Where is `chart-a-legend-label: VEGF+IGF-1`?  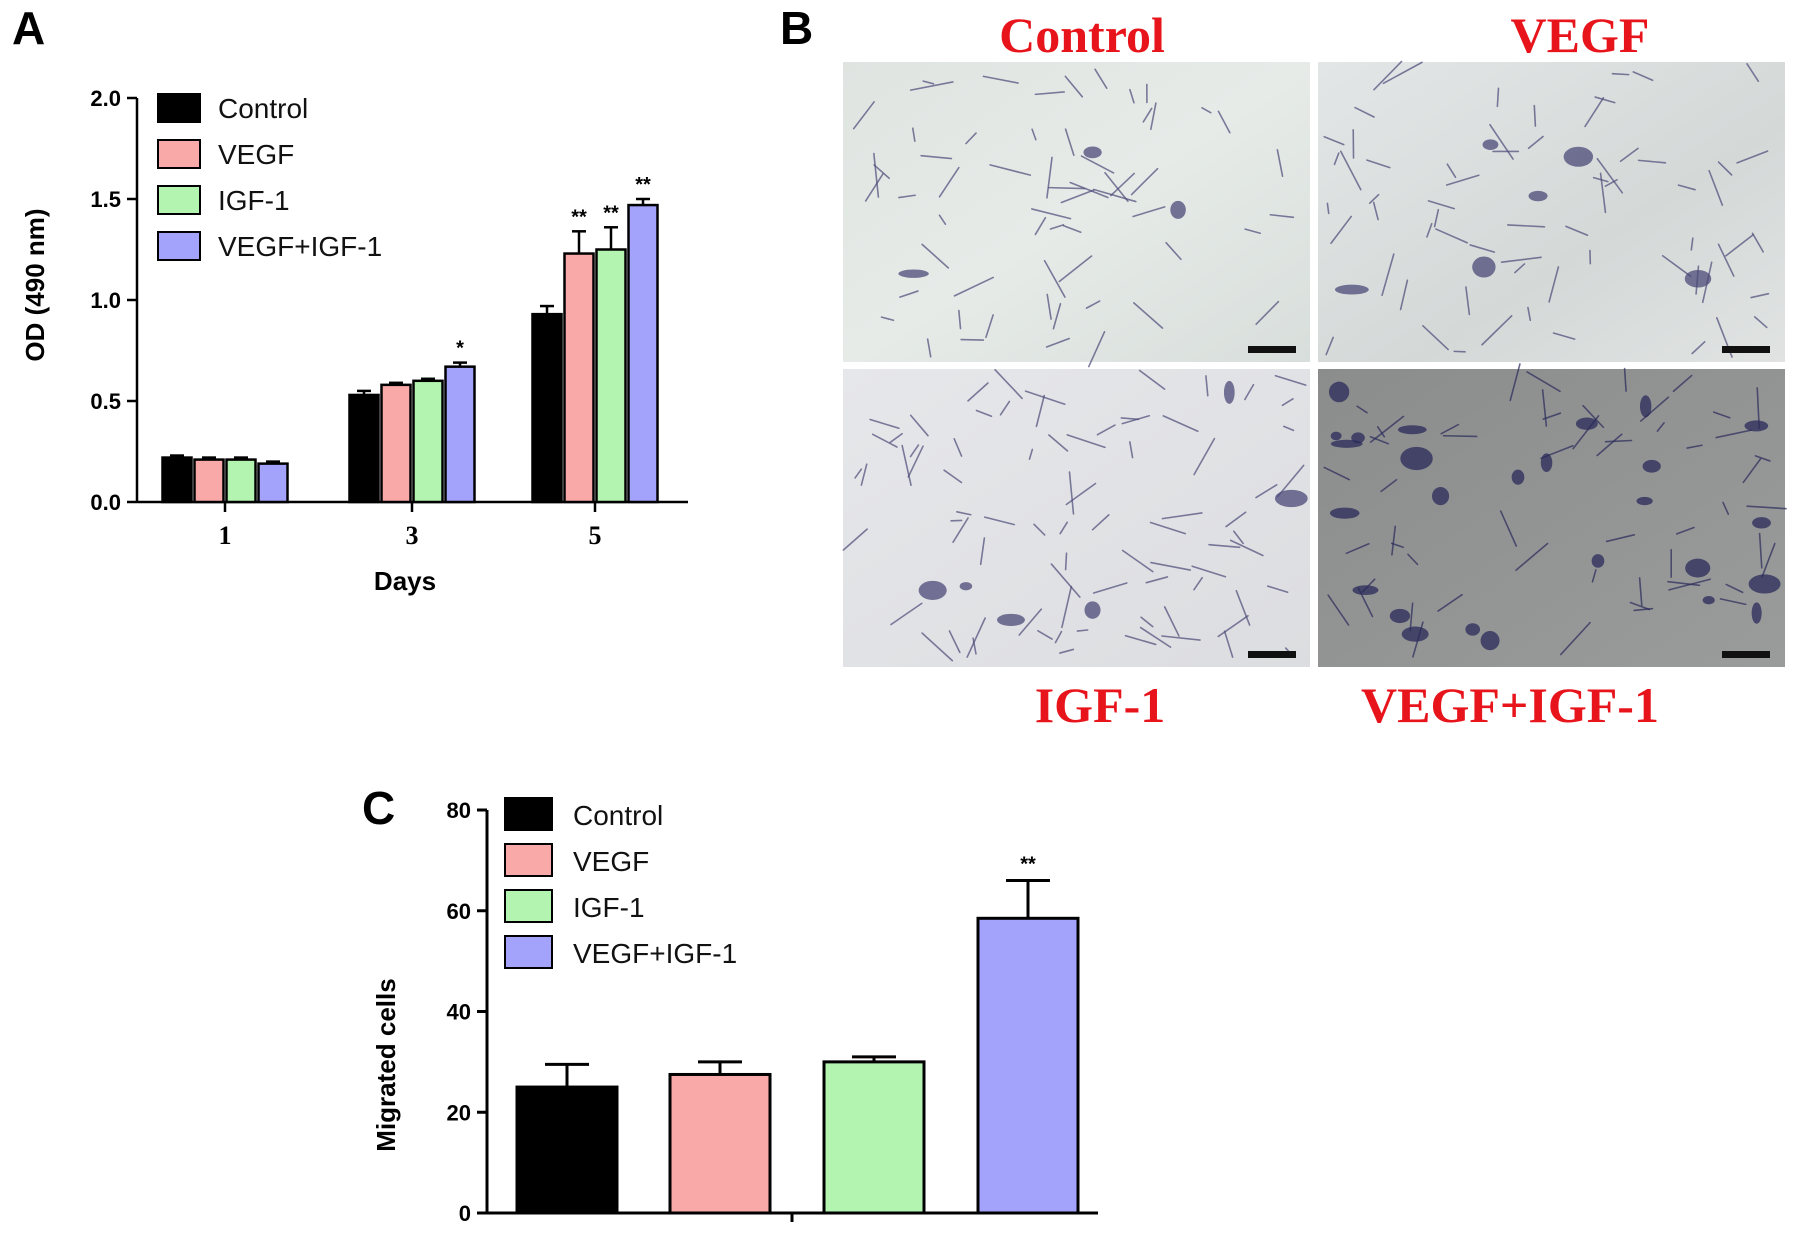 chart-a-legend-label: VEGF+IGF-1 is located at coordinates (300, 246).